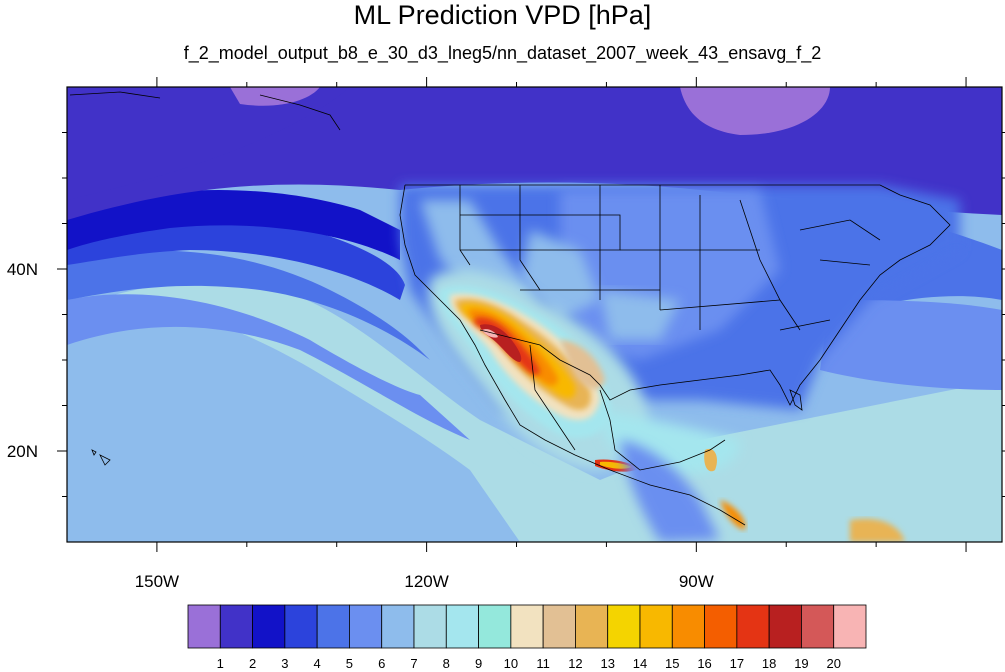 The image size is (1005, 672). Describe the element at coordinates (502, 15) in the screenshot. I see `map-title: ML Prediction VPD [hPa]` at that location.